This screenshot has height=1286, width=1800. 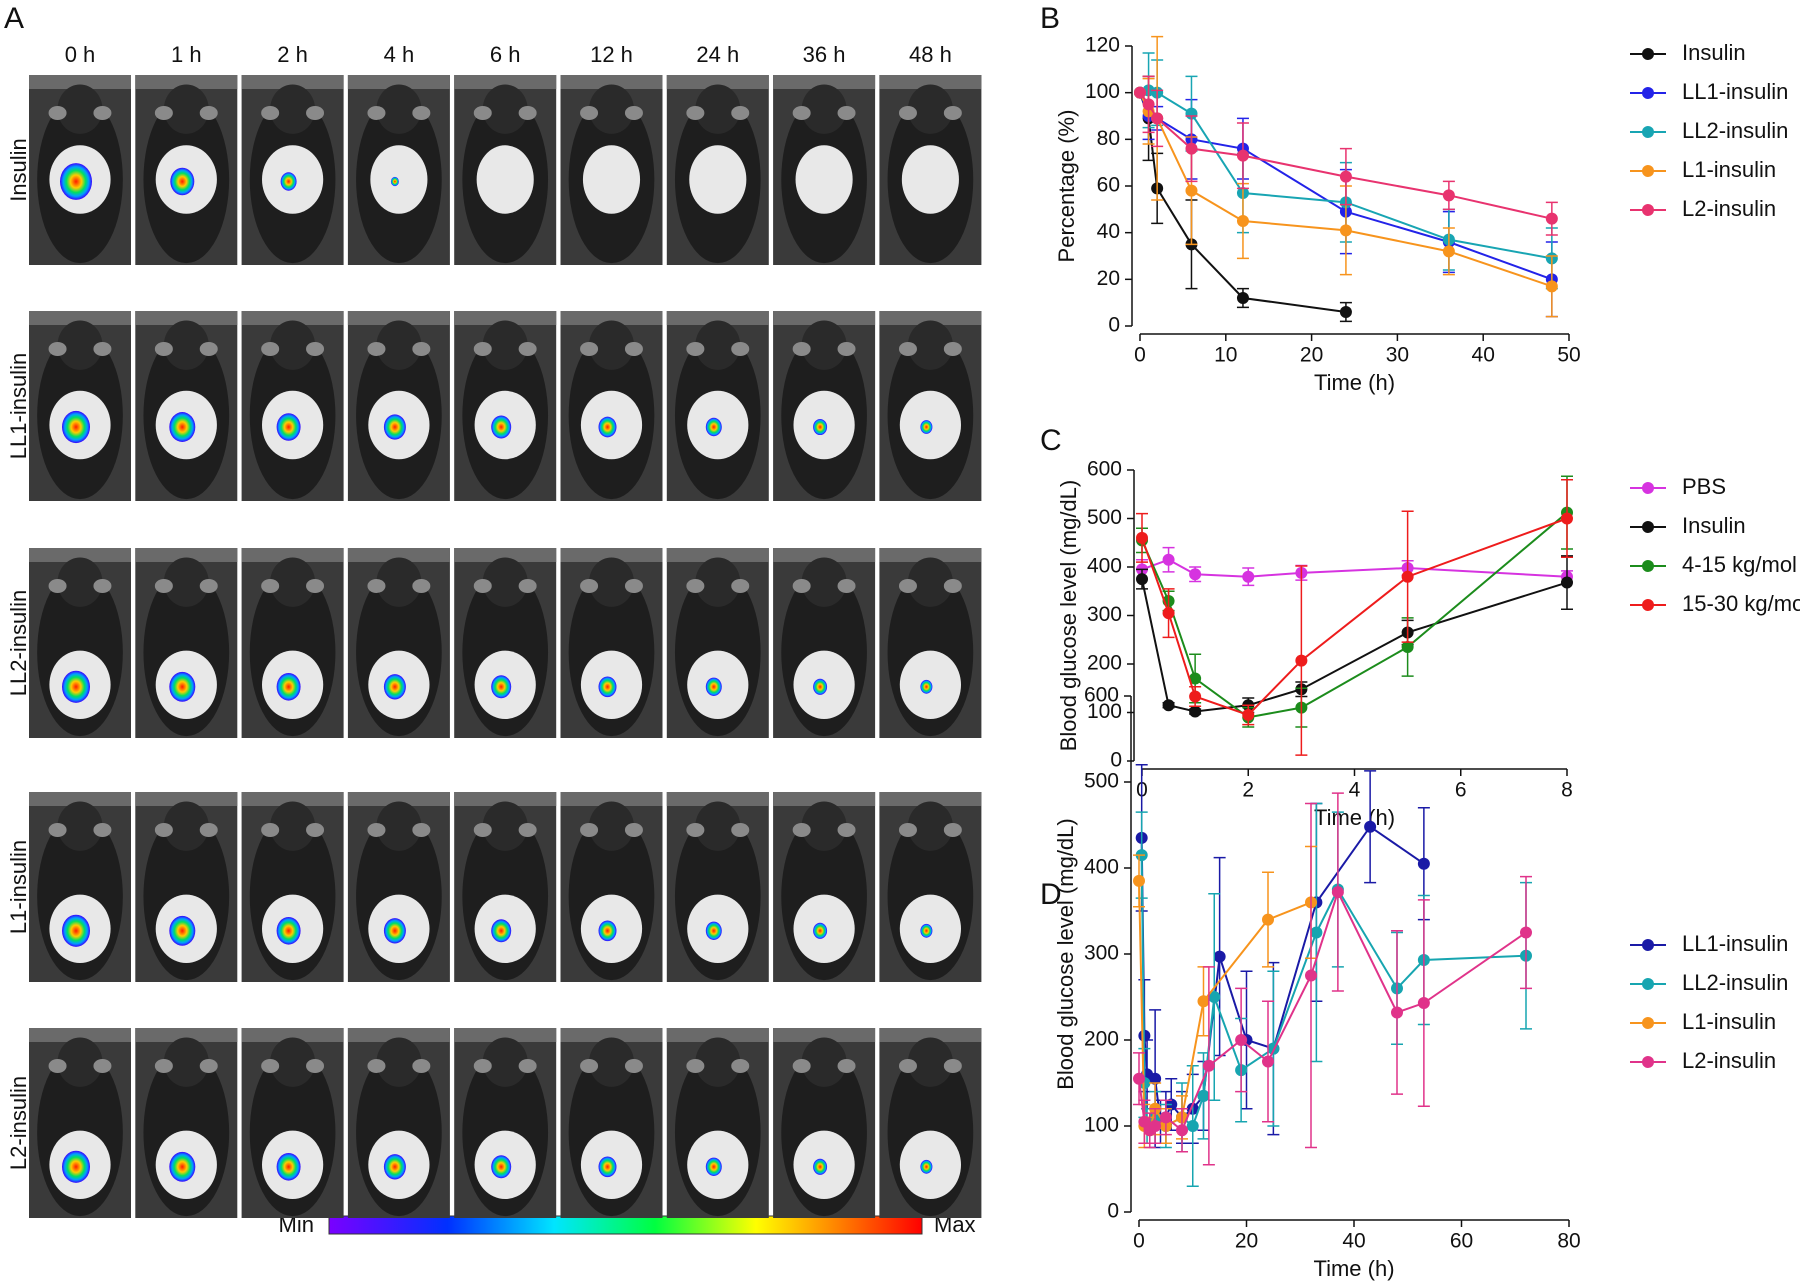 I want to click on panel-label: C, so click(x=1051, y=440).